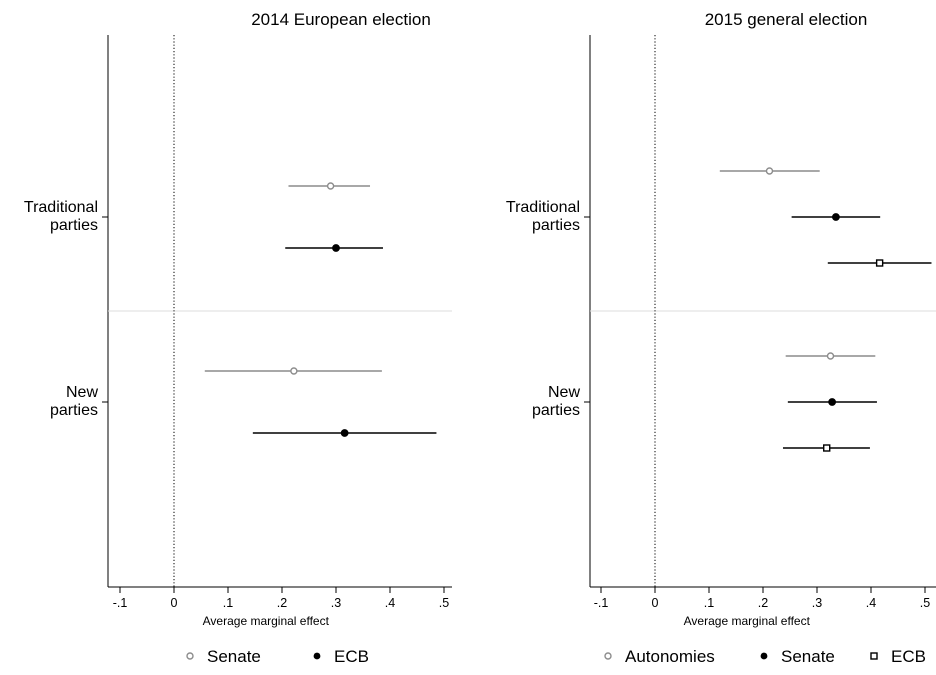 The width and height of the screenshot is (936, 675). I want to click on chart-title: 2015 general election, so click(786, 19).